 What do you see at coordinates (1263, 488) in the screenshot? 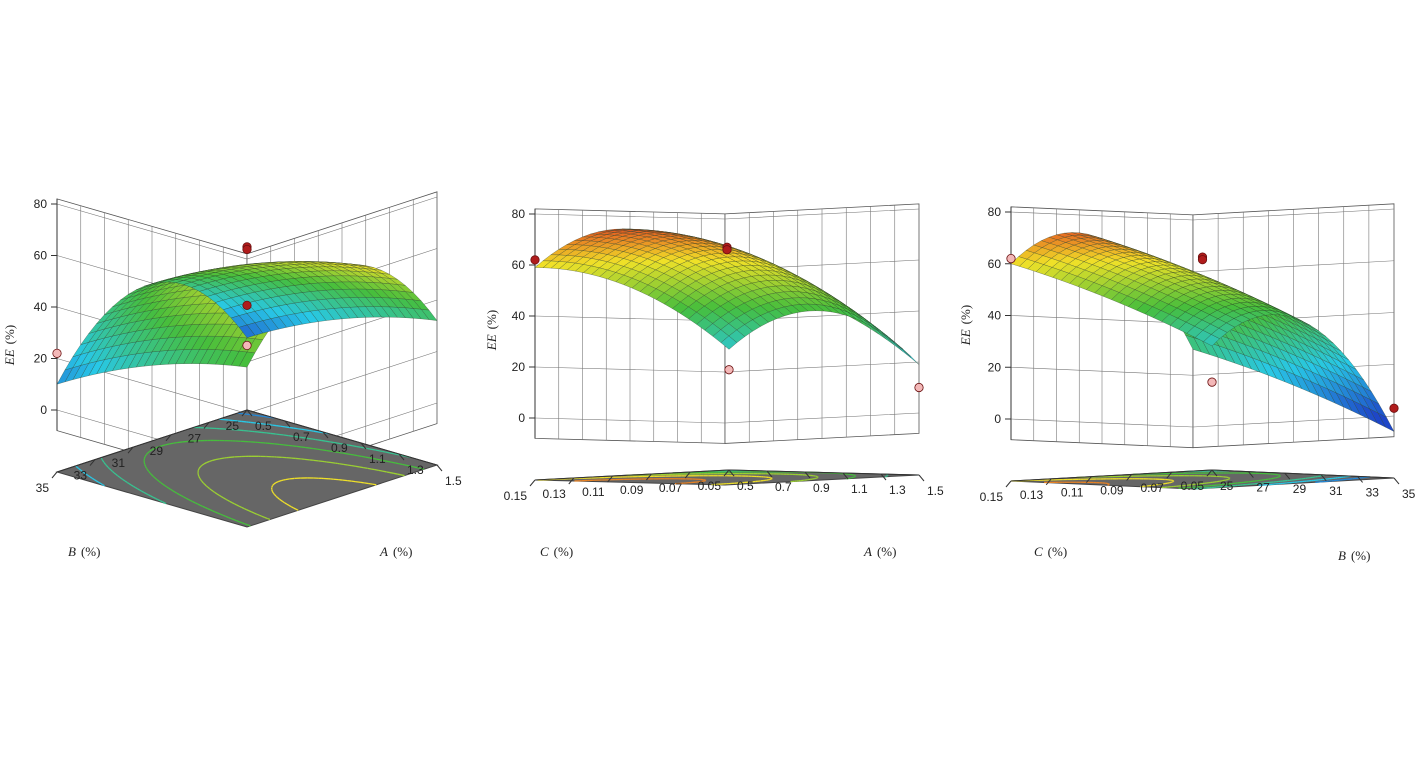
I see `x-tick-label: 27` at bounding box center [1263, 488].